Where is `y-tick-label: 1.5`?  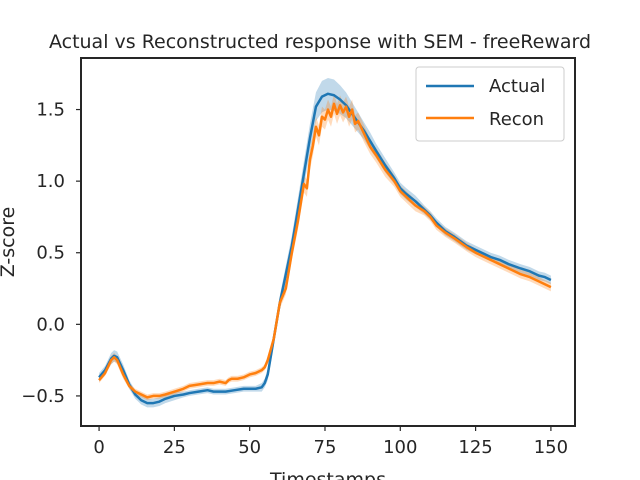
y-tick-label: 1.5 is located at coordinates (50, 110).